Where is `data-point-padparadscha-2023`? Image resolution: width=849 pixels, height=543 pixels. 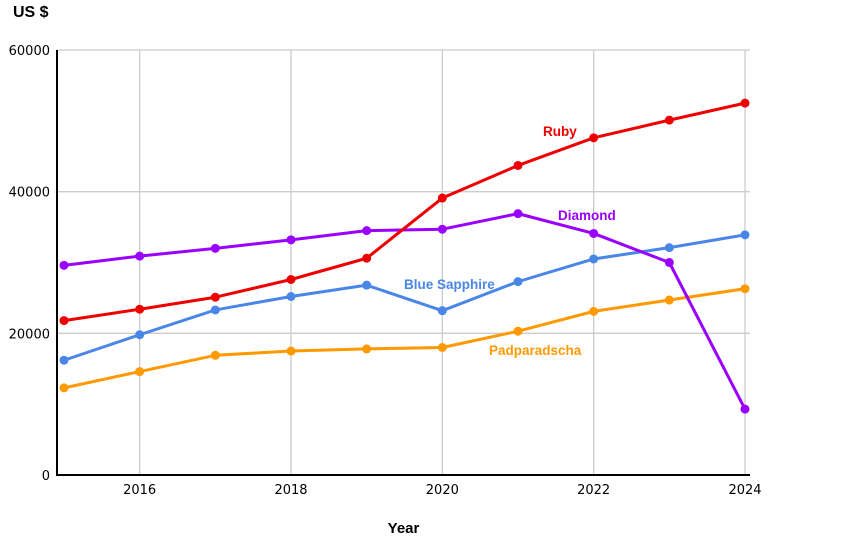 data-point-padparadscha-2023 is located at coordinates (669, 300).